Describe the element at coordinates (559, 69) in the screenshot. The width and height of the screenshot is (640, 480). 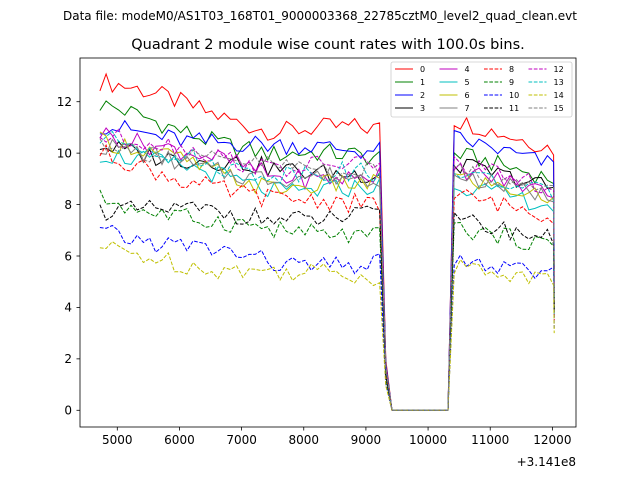
I see `legend-label-12: 12` at that location.